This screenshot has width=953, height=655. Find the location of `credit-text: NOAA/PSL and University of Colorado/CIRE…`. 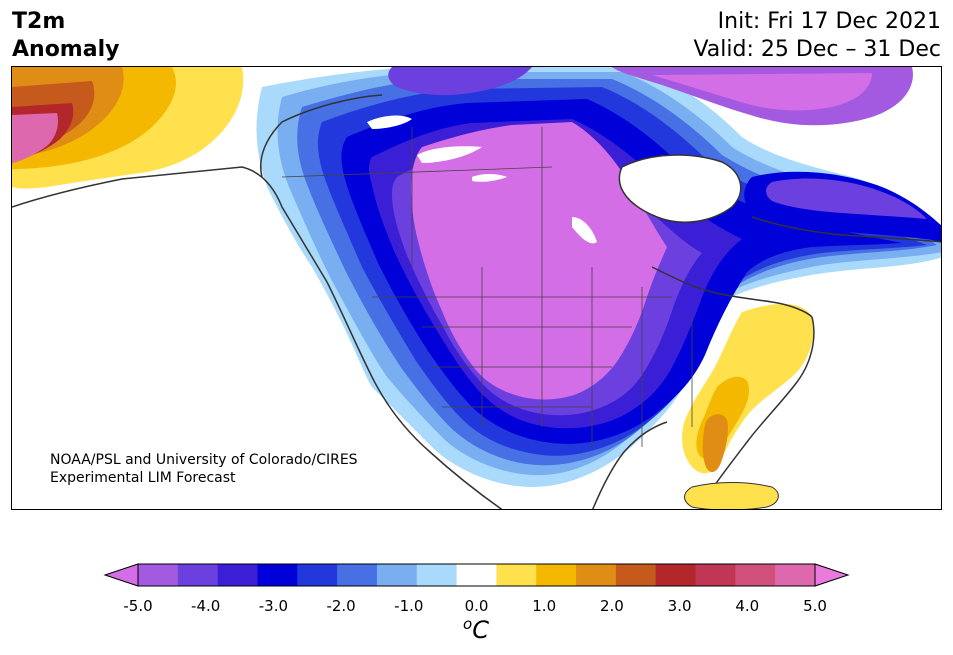

credit-text: NOAA/PSL and University of Colorado/CIRE… is located at coordinates (204, 469).